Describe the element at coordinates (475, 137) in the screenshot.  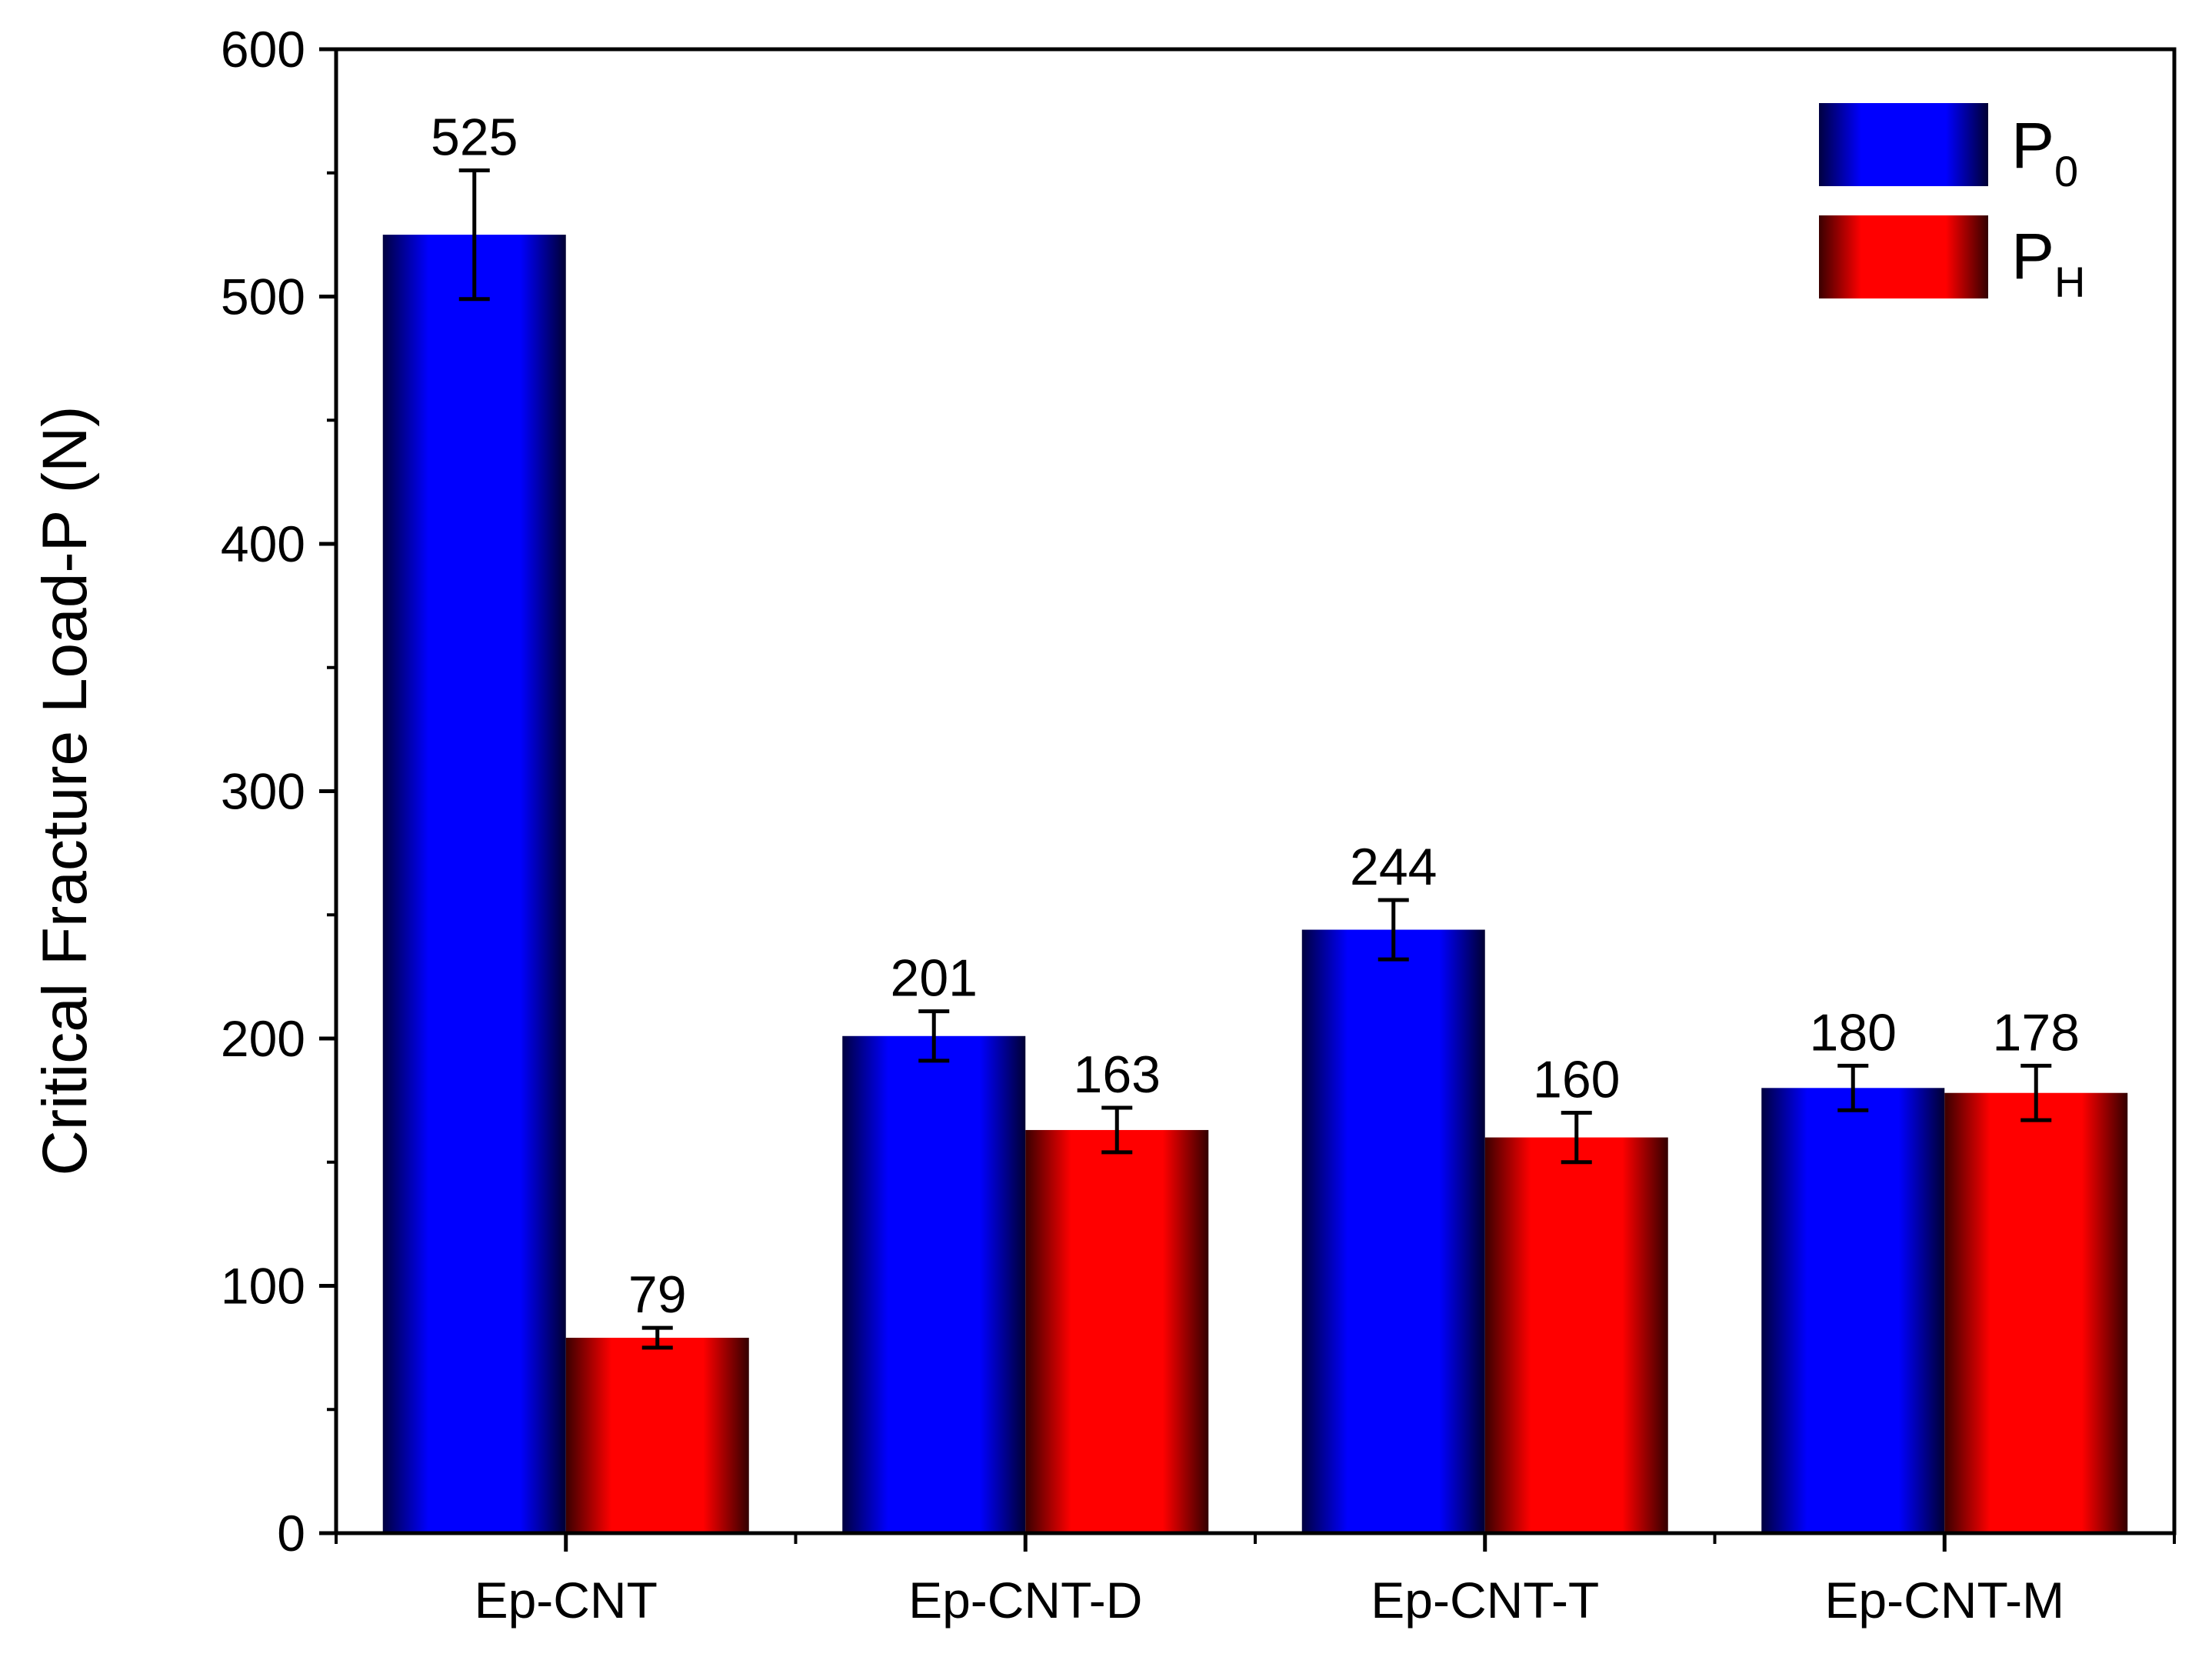
I see `data-label: 525` at that location.